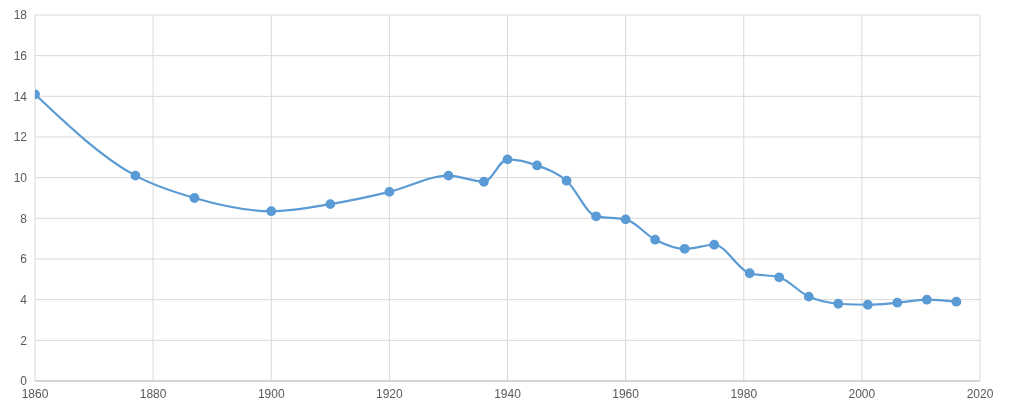  What do you see at coordinates (980, 393) in the screenshot?
I see `x-tick-label: 2020` at bounding box center [980, 393].